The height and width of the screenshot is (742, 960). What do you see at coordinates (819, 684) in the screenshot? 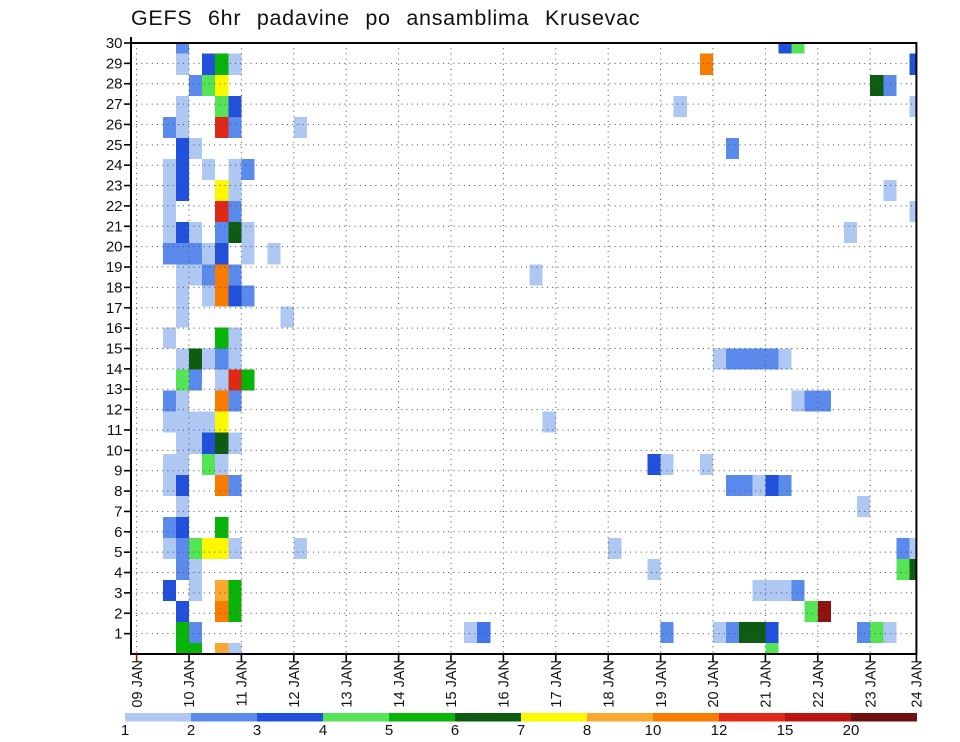
I see `svg-text: 22 JAN` at bounding box center [819, 684].